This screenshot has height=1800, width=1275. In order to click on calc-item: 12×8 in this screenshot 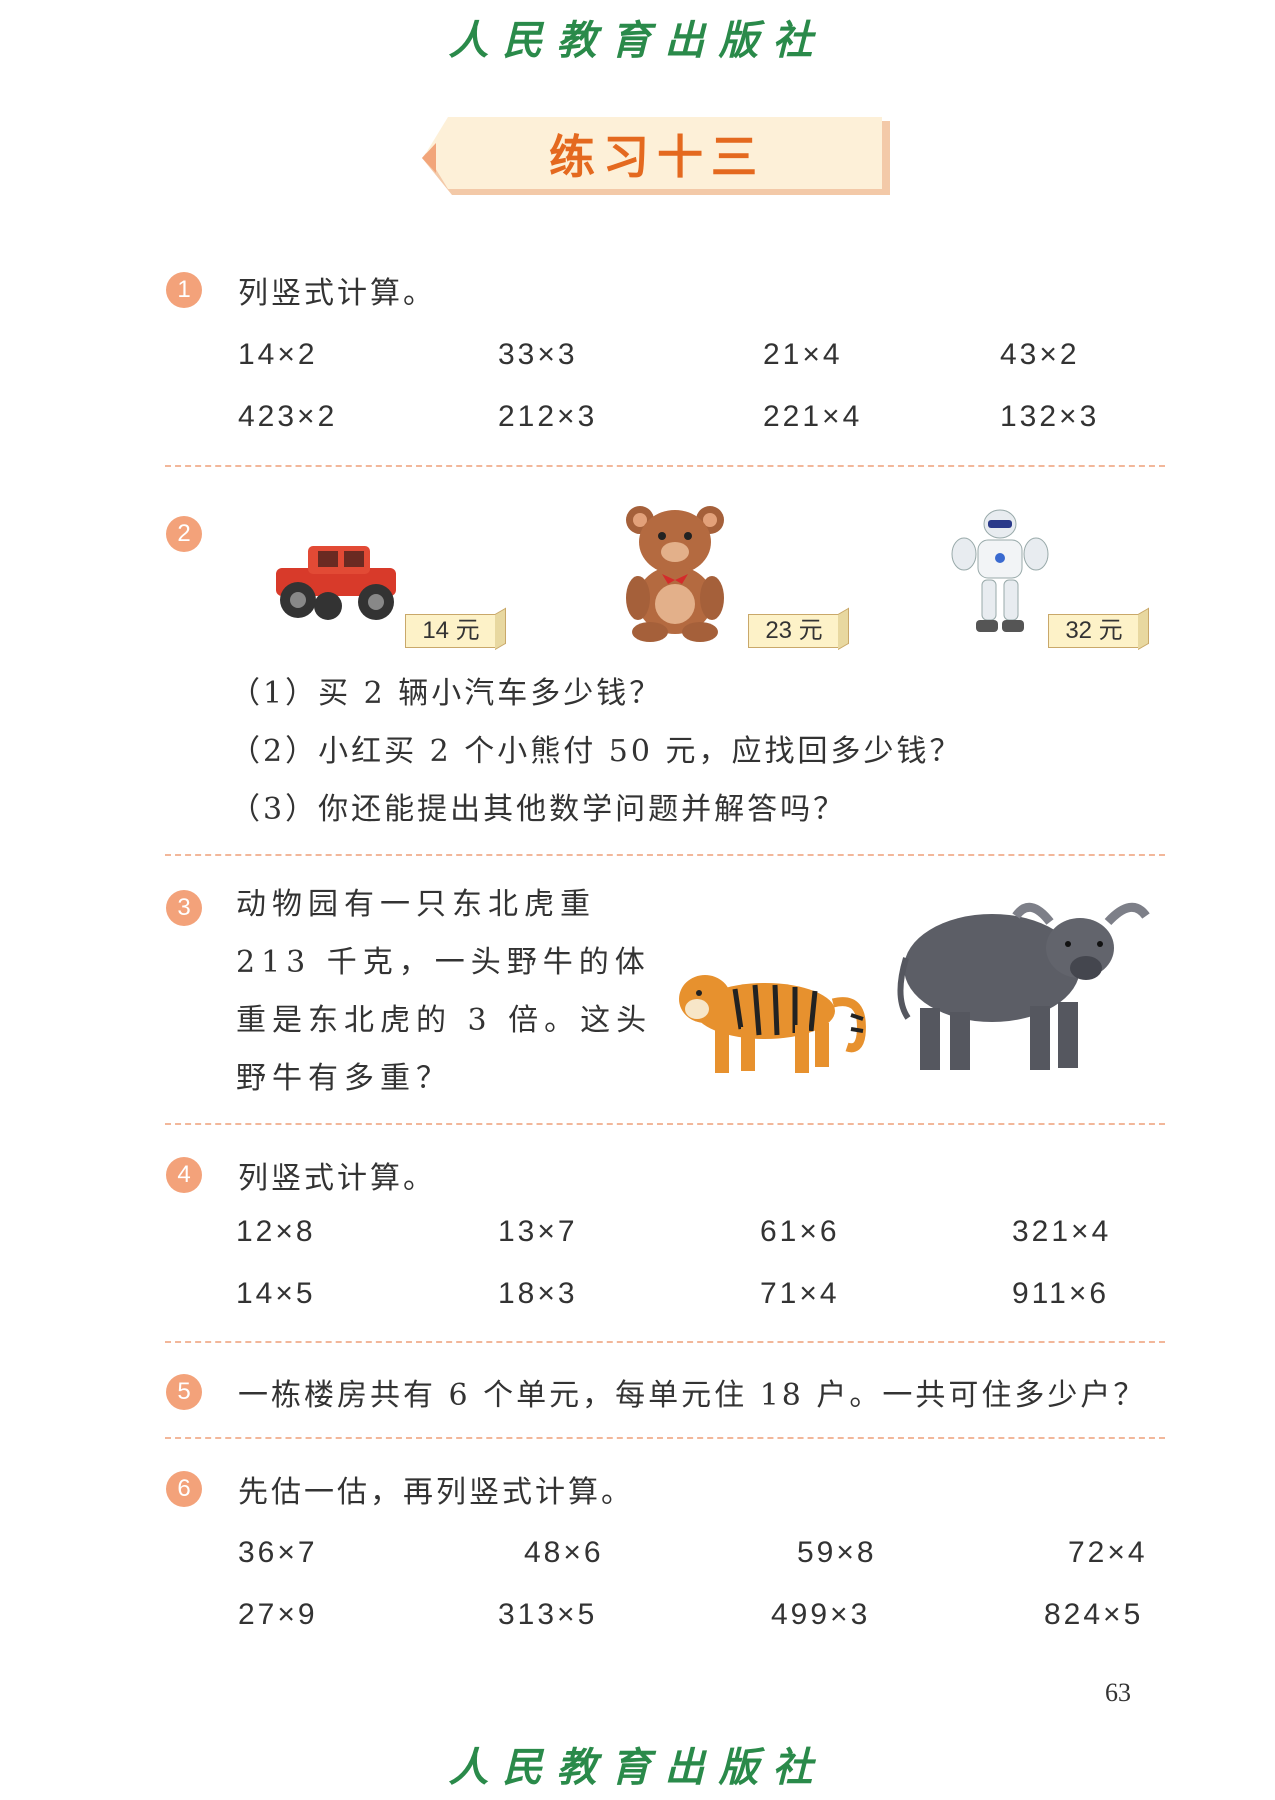, I will do `click(276, 1231)`.